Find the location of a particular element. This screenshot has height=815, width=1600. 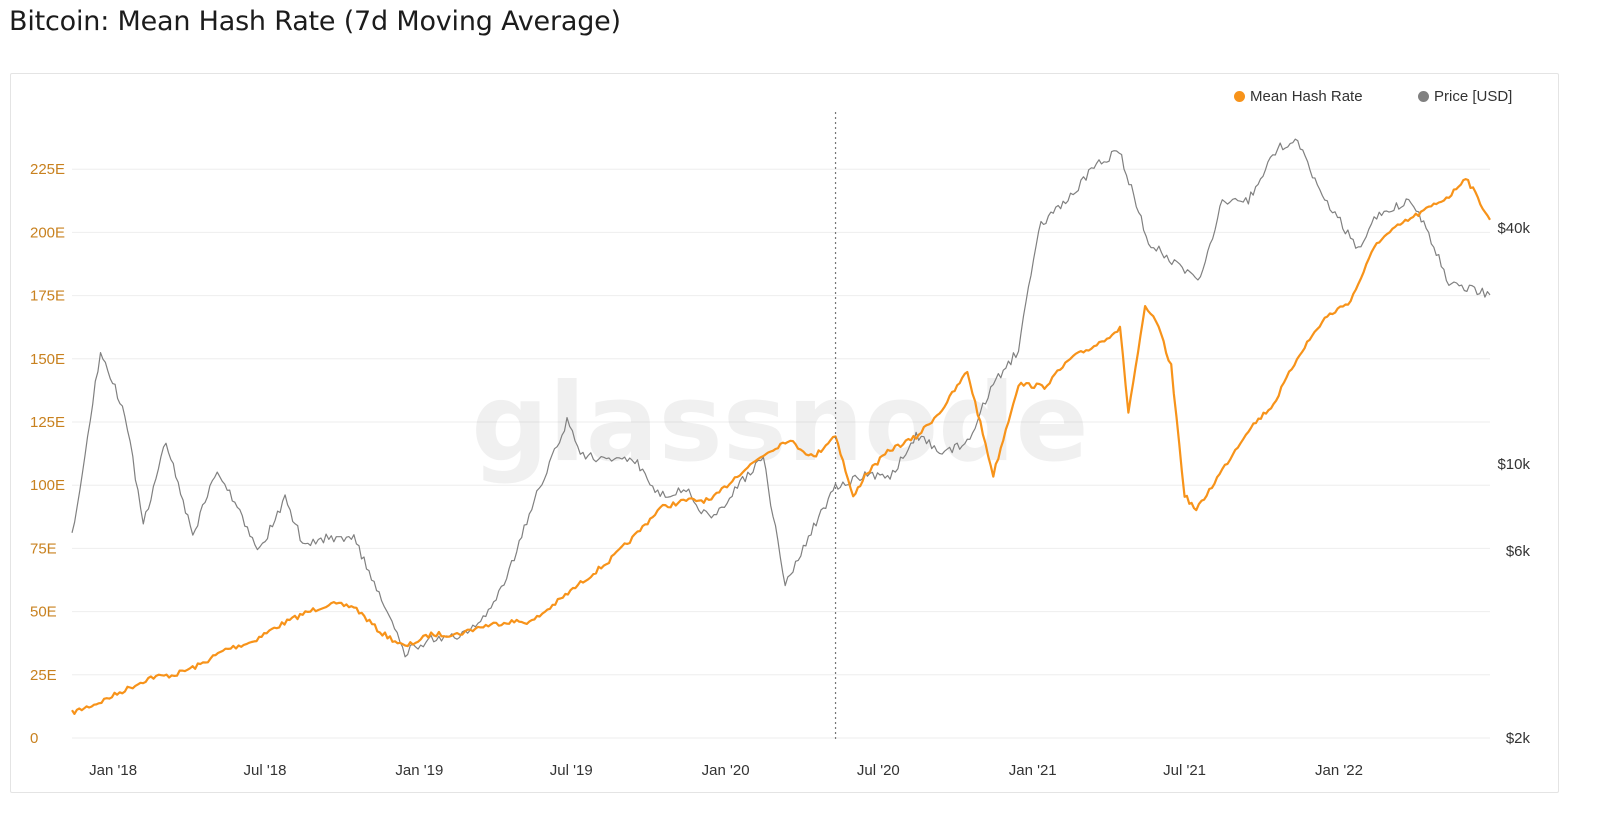

legend-item-hash-rate: Mean Hash Rate is located at coordinates (1298, 96).